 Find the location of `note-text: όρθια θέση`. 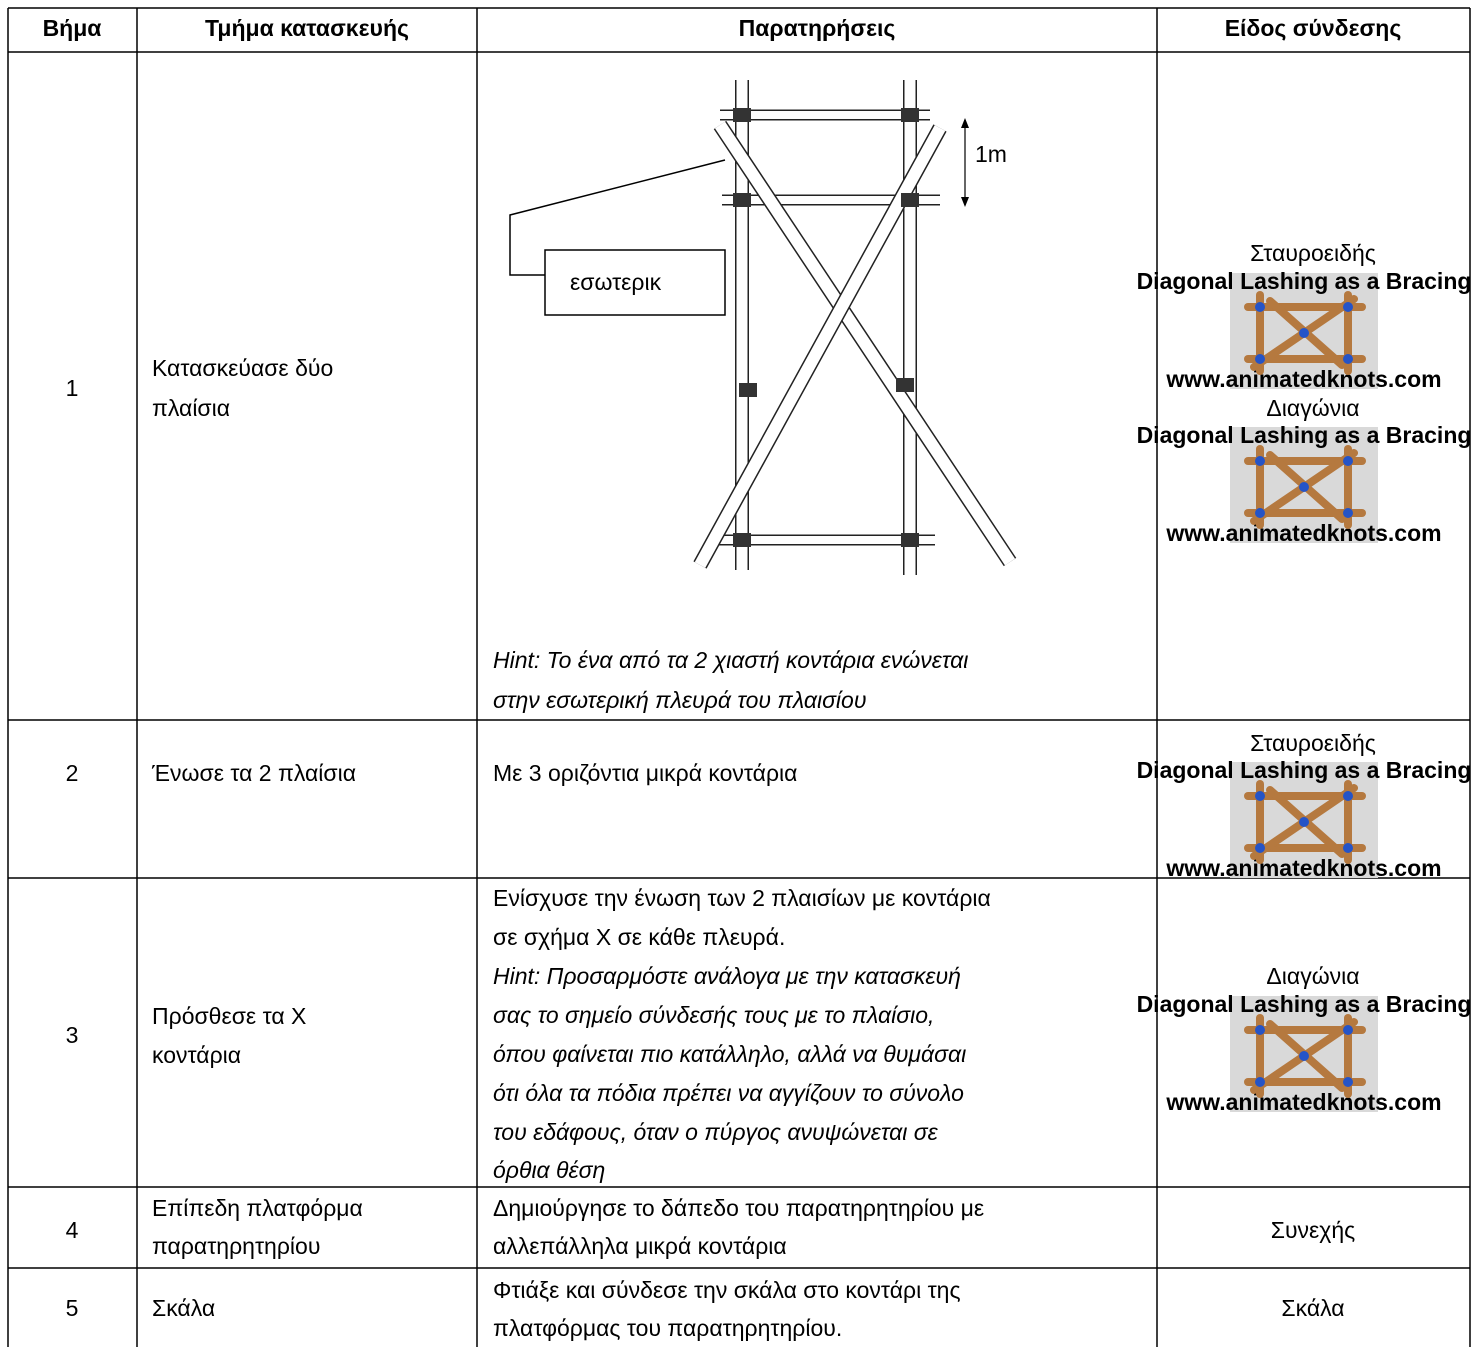

note-text: όρθια θέση is located at coordinates (549, 1170).